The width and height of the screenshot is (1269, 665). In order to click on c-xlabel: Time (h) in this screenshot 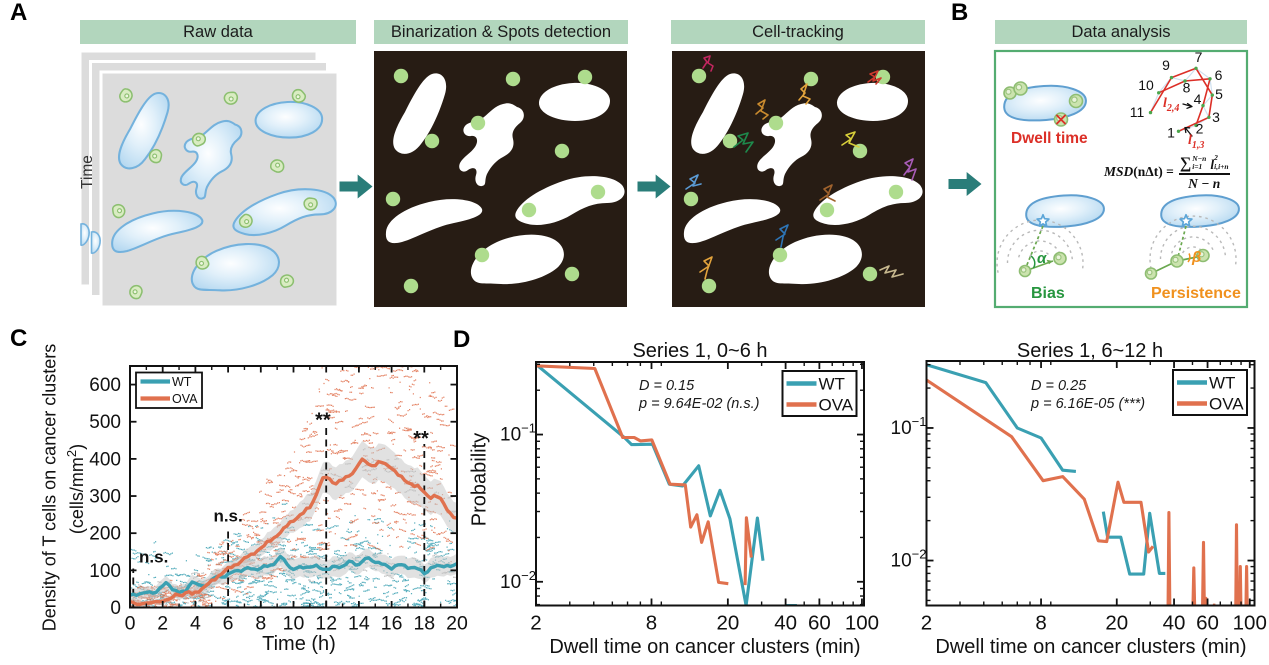, I will do `click(299, 644)`.